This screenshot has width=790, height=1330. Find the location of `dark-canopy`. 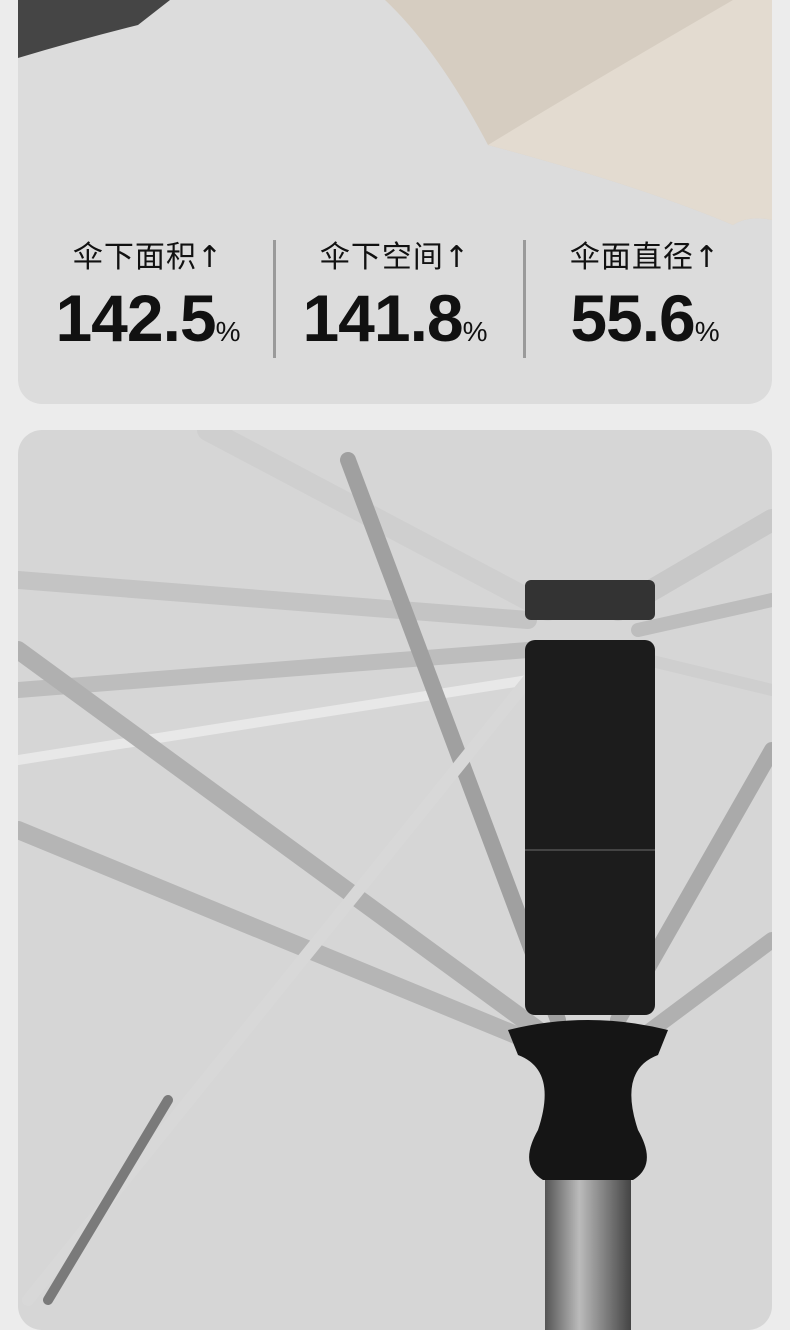

dark-canopy is located at coordinates (94, 29).